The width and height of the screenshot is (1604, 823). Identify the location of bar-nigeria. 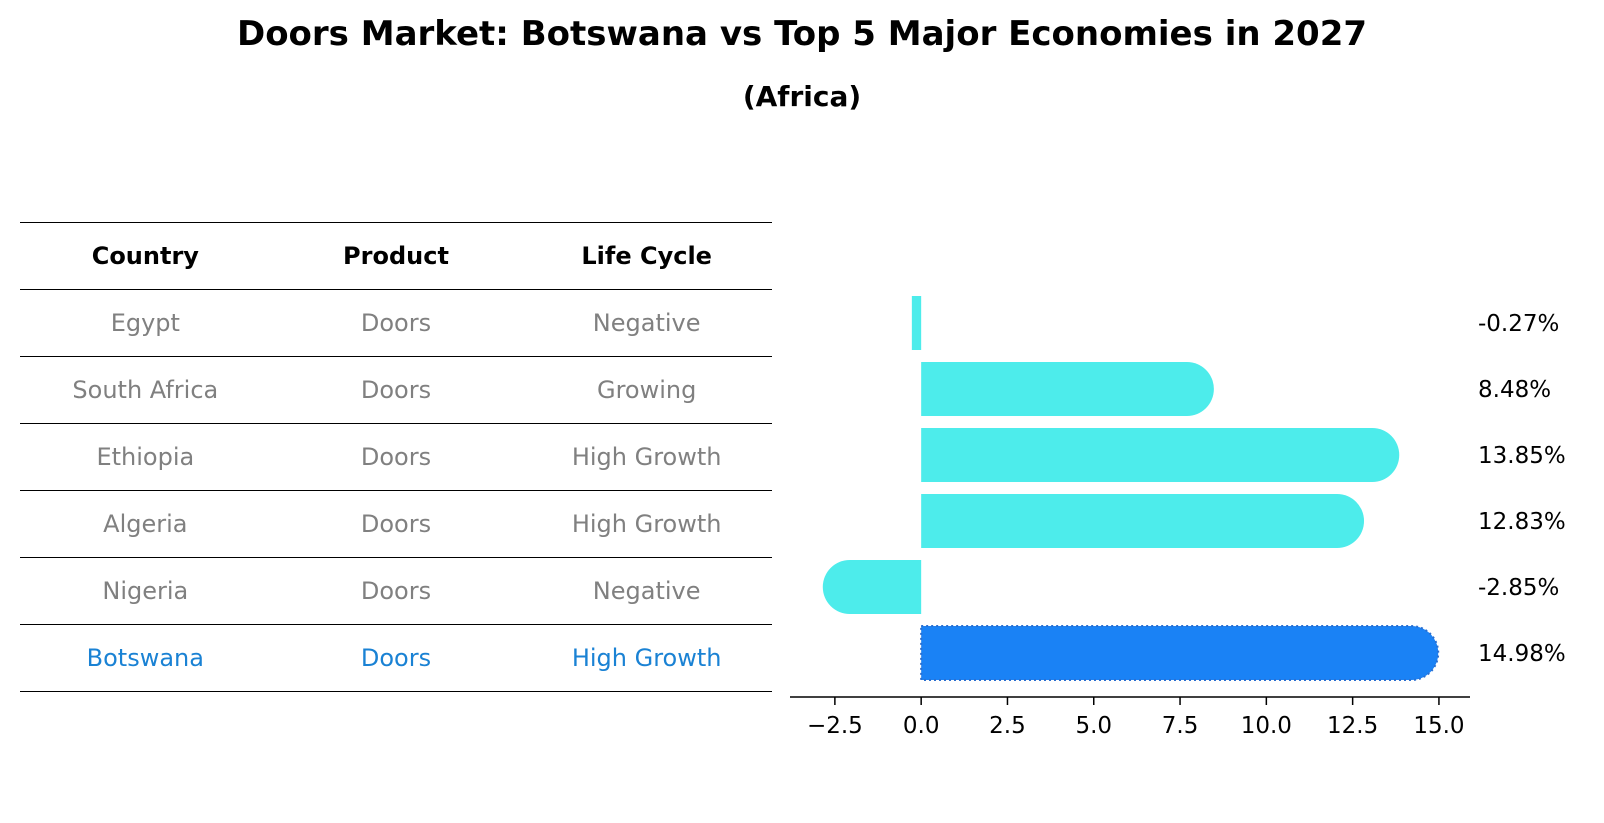
(872, 587).